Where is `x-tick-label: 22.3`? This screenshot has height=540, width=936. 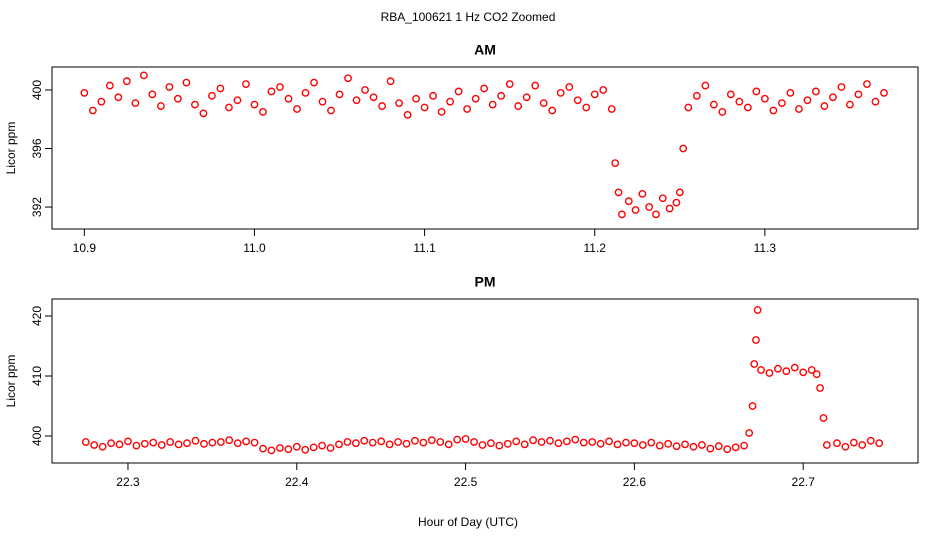
x-tick-label: 22.3 is located at coordinates (128, 482).